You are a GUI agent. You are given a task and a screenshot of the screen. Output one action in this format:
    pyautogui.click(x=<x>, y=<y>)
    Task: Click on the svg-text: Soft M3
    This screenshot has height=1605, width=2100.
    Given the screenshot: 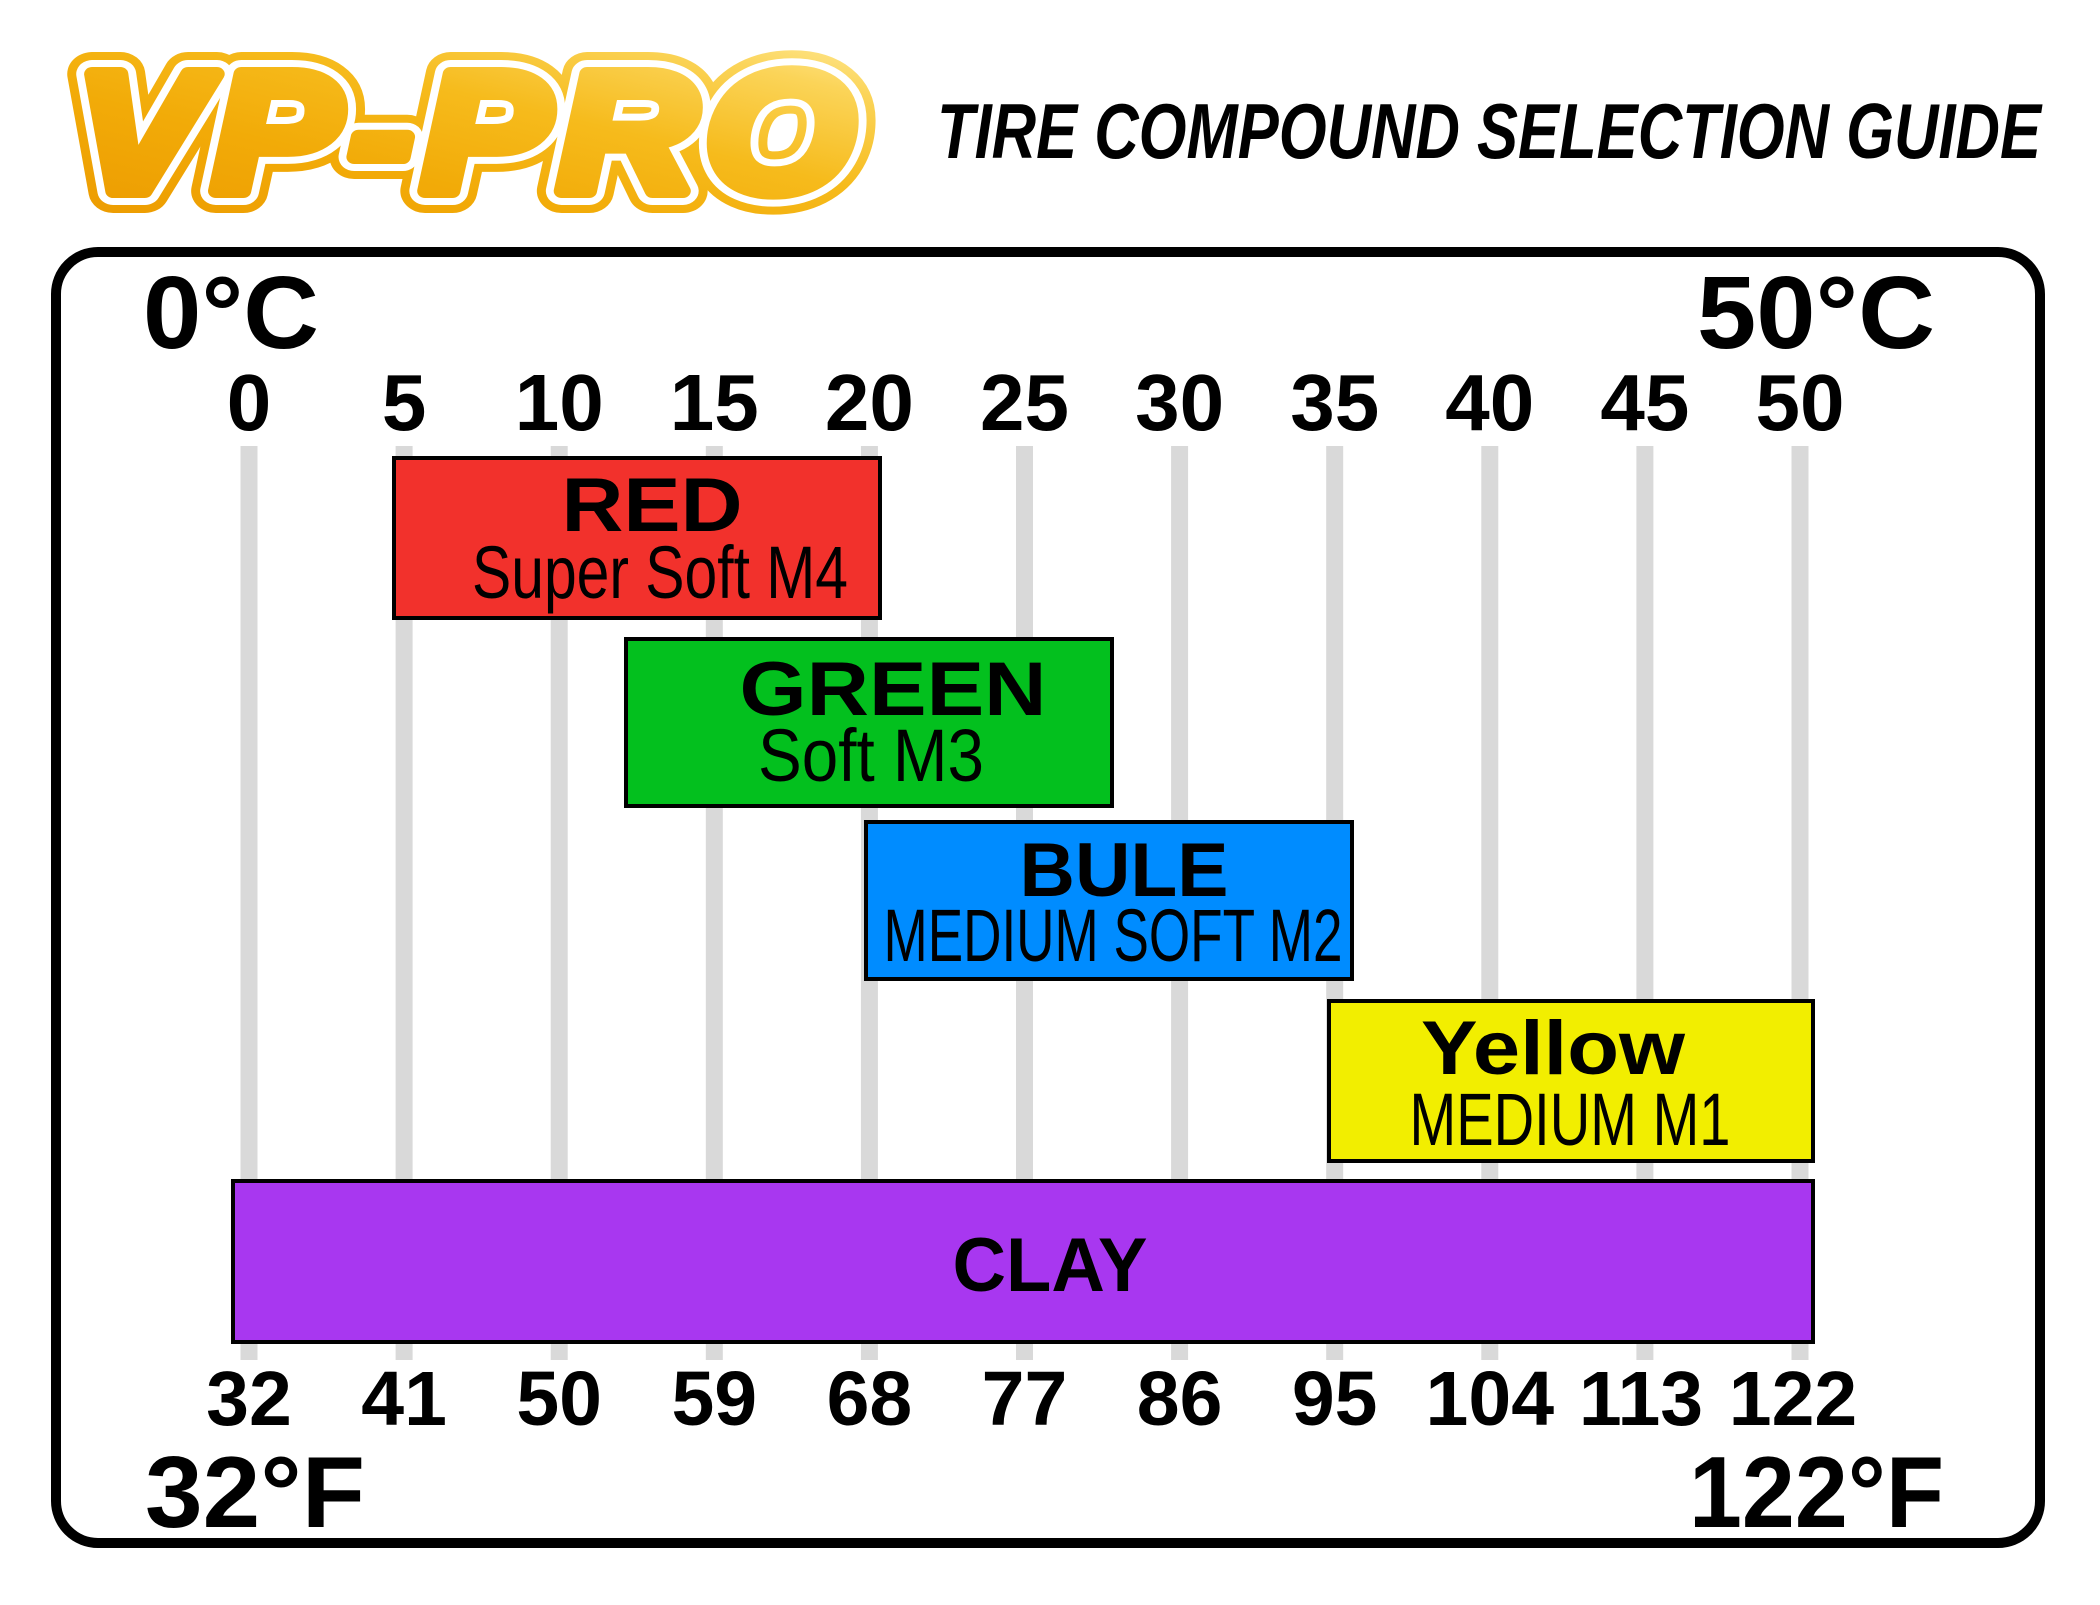 What is the action you would take?
    pyautogui.click(x=871, y=755)
    